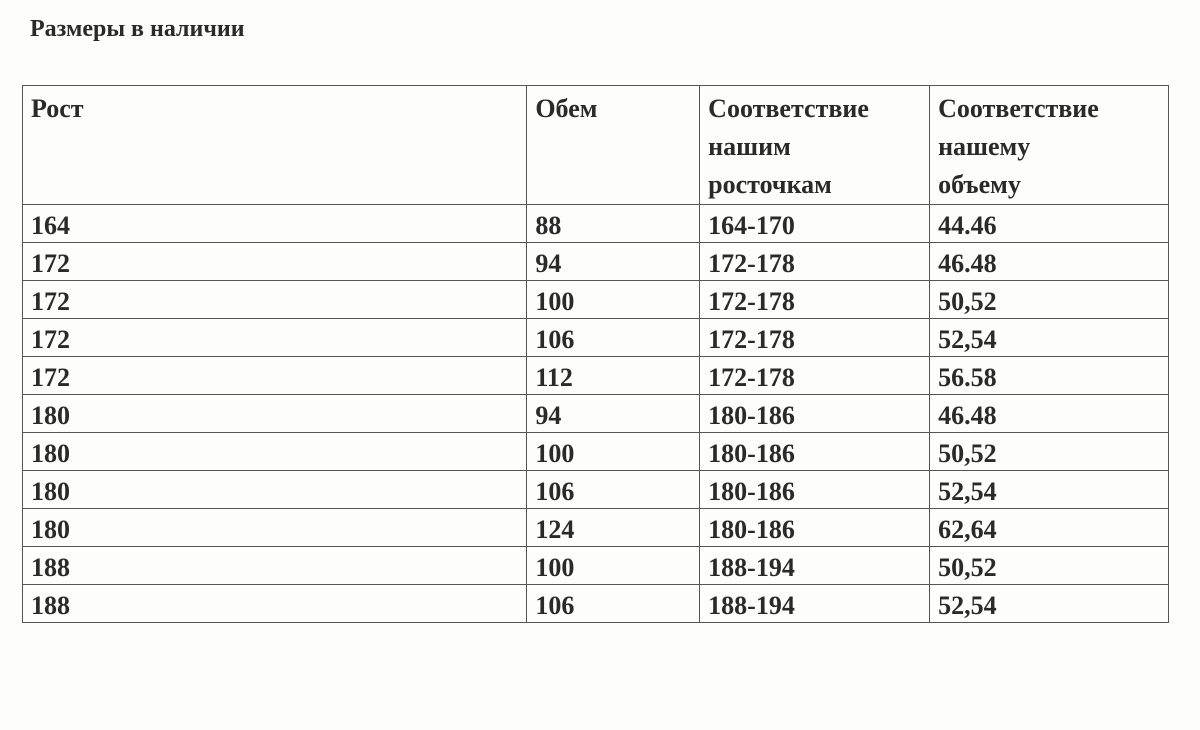  I want to click on page-title: Размеры в наличии, so click(137, 29).